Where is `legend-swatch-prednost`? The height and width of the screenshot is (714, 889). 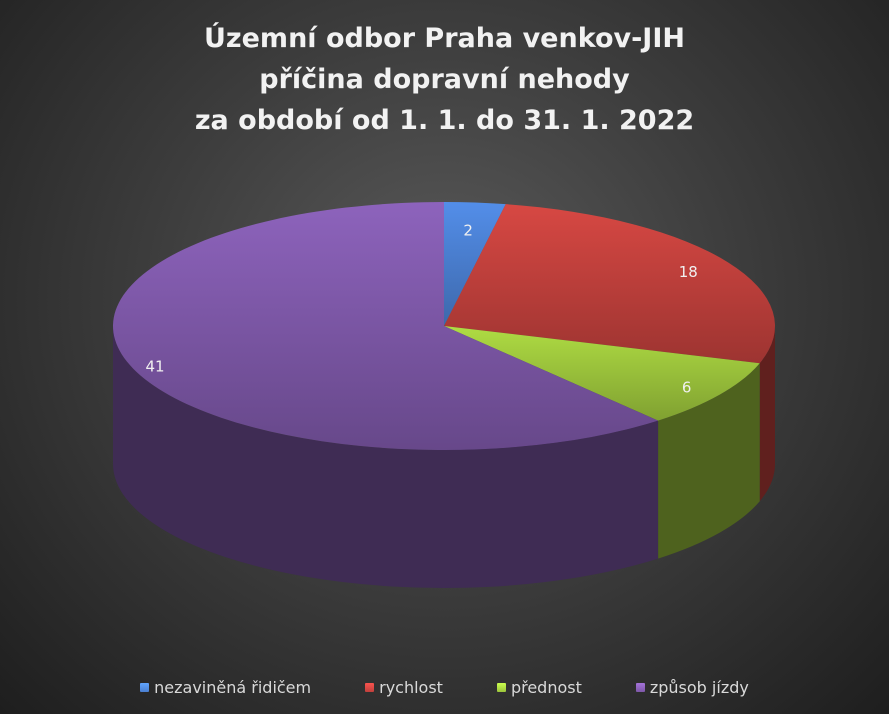
legend-swatch-prednost is located at coordinates (501, 687).